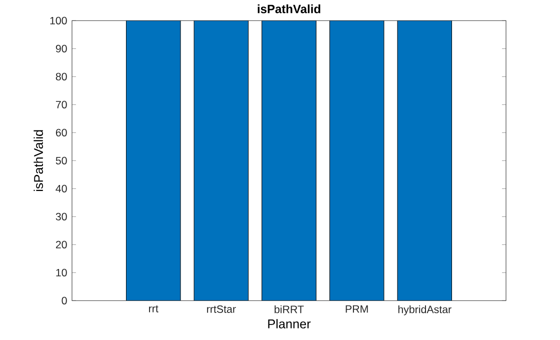 This screenshot has height=340, width=560. What do you see at coordinates (289, 9) in the screenshot?
I see `chart-title: isPathValid` at bounding box center [289, 9].